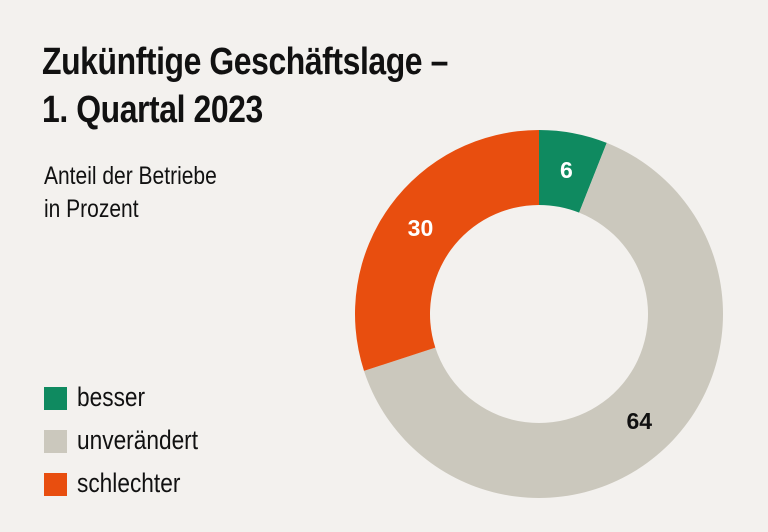 The image size is (768, 532). What do you see at coordinates (152, 110) in the screenshot?
I see `title-line-2: 1. Quartal 2023` at bounding box center [152, 110].